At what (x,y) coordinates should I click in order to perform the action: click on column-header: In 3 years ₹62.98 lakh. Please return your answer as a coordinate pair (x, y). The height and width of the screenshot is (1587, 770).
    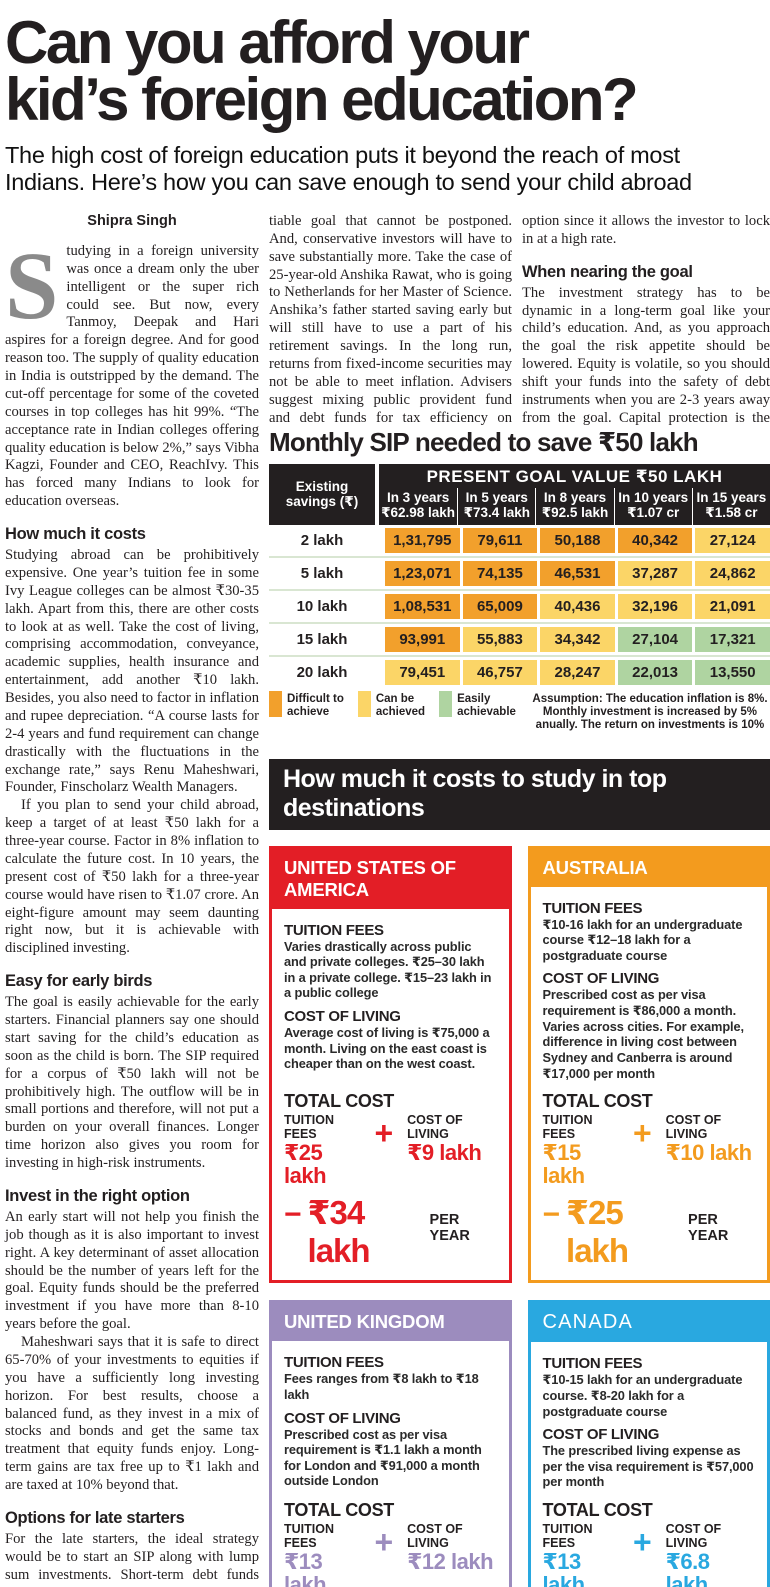
    Looking at the image, I should click on (418, 506).